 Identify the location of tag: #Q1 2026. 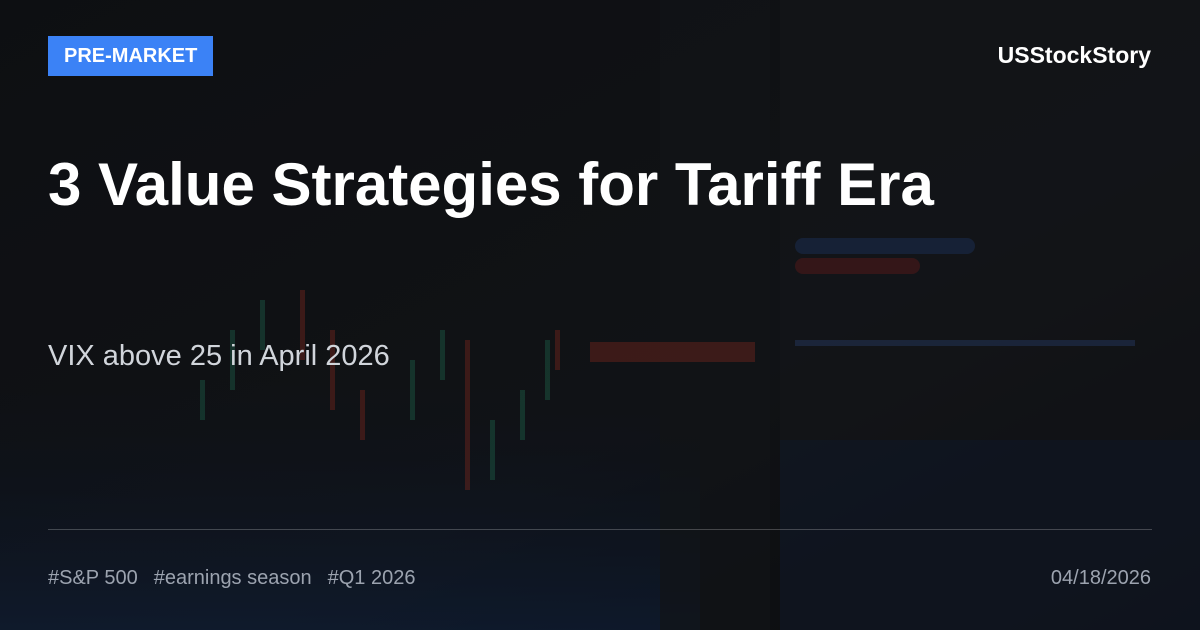
(371, 578).